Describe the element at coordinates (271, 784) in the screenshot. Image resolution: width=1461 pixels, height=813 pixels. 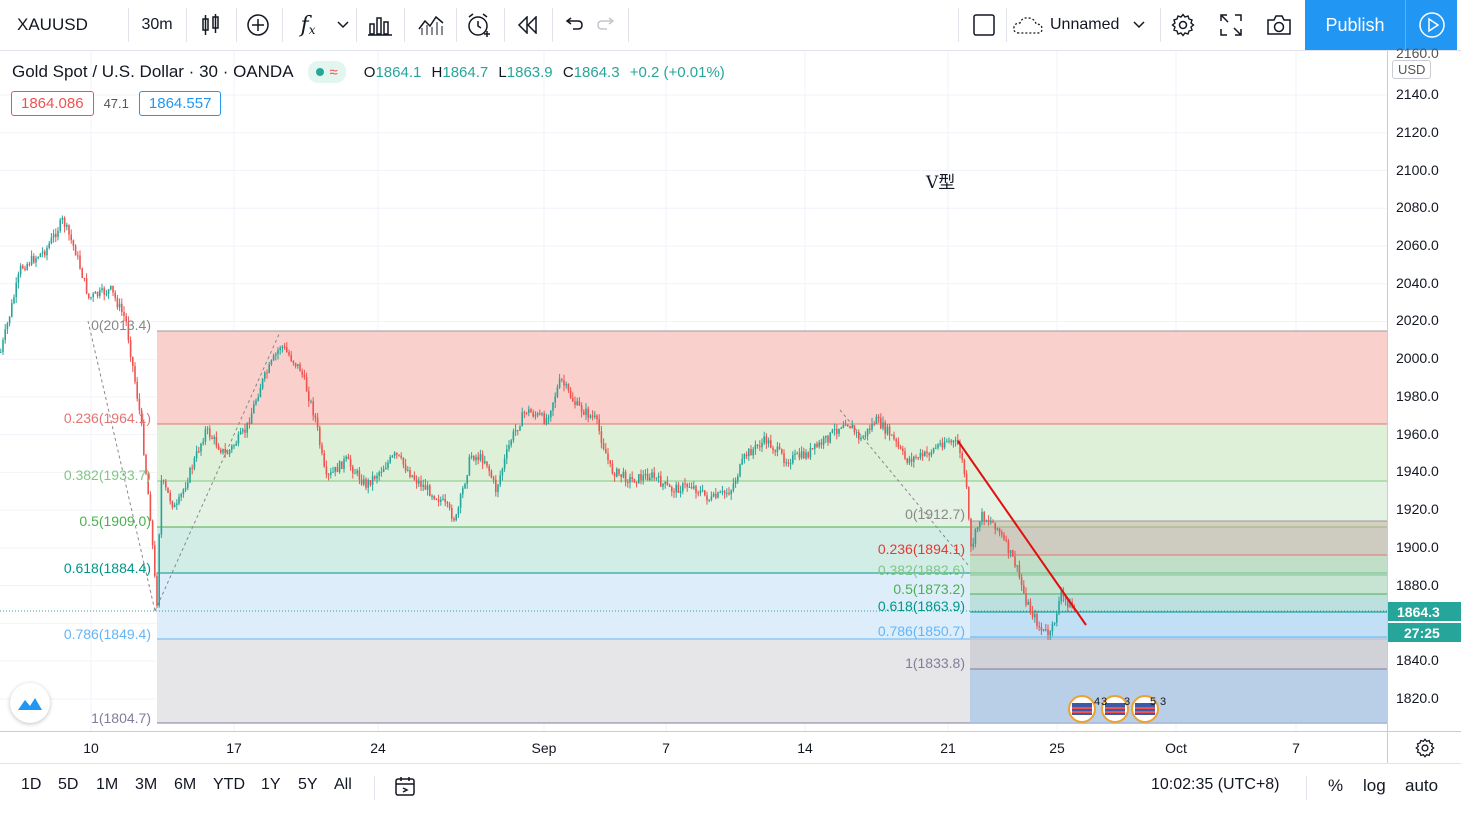
I see `range-1y-button: 1Y` at that location.